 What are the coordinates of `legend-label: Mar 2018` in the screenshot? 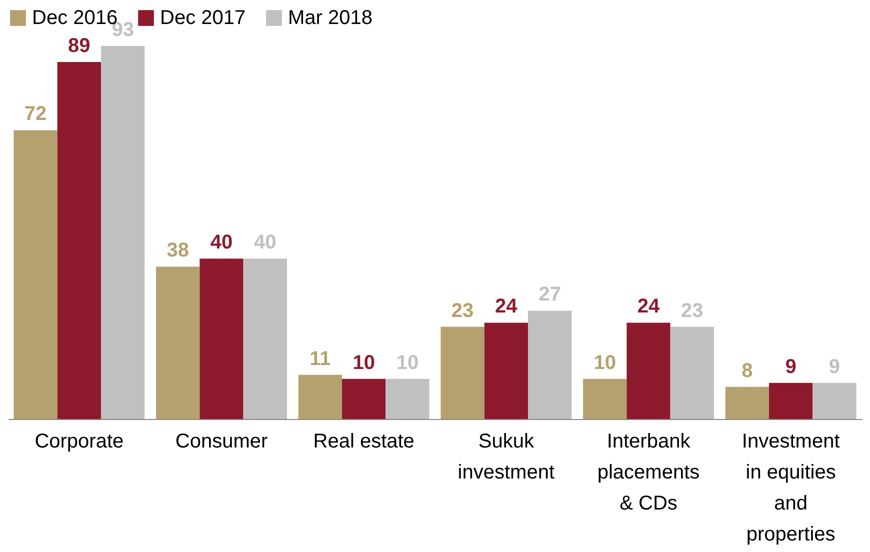 It's located at (330, 18).